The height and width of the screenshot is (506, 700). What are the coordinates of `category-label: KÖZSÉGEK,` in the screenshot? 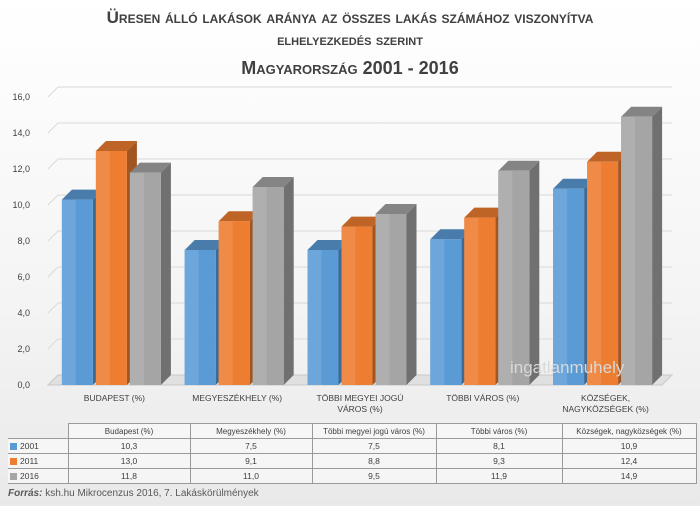 It's located at (605, 398).